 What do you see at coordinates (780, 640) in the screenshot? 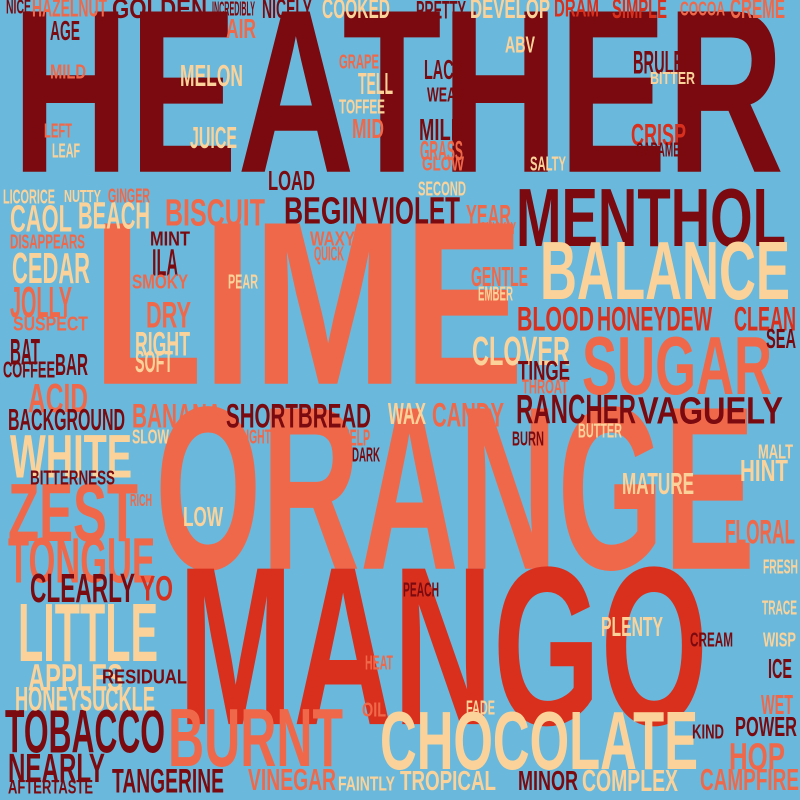
I see `word-wisp: WISP` at bounding box center [780, 640].